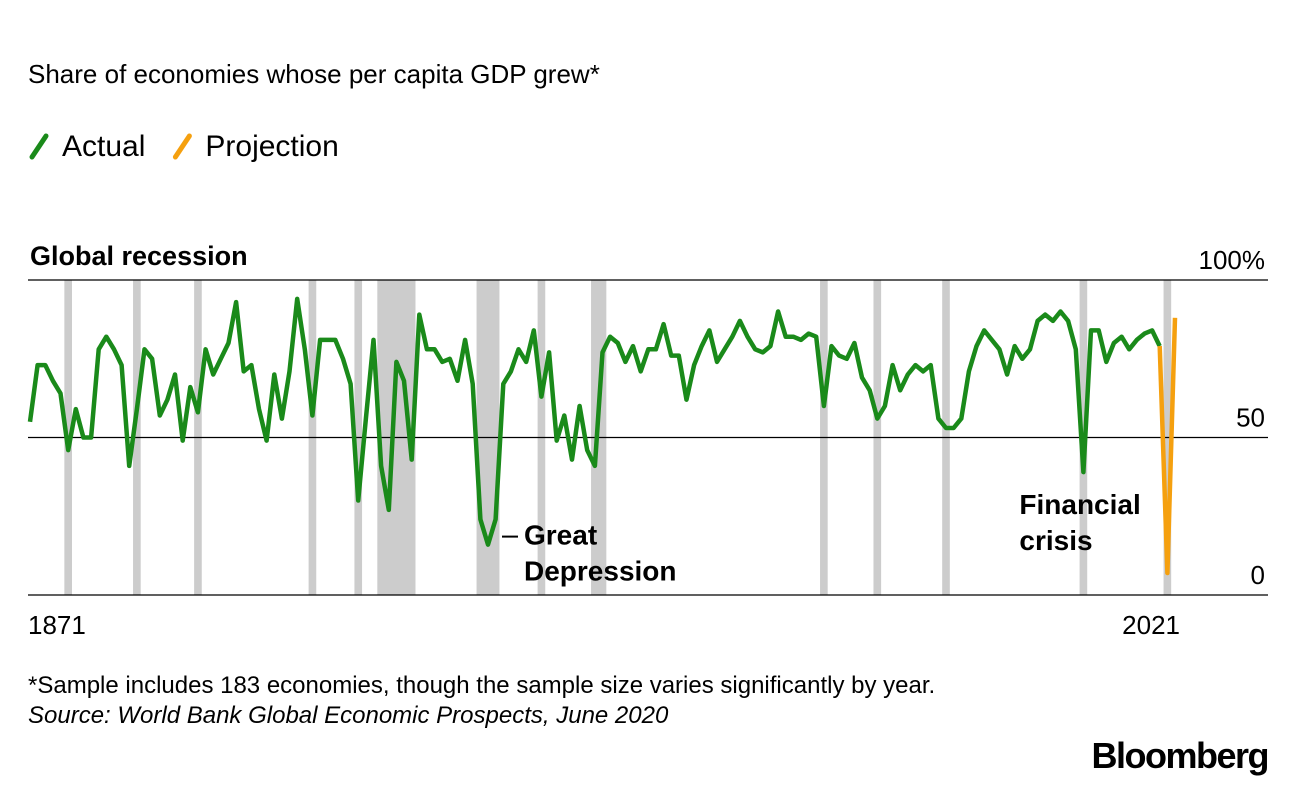  I want to click on y-tick-label: 50, so click(1250, 418).